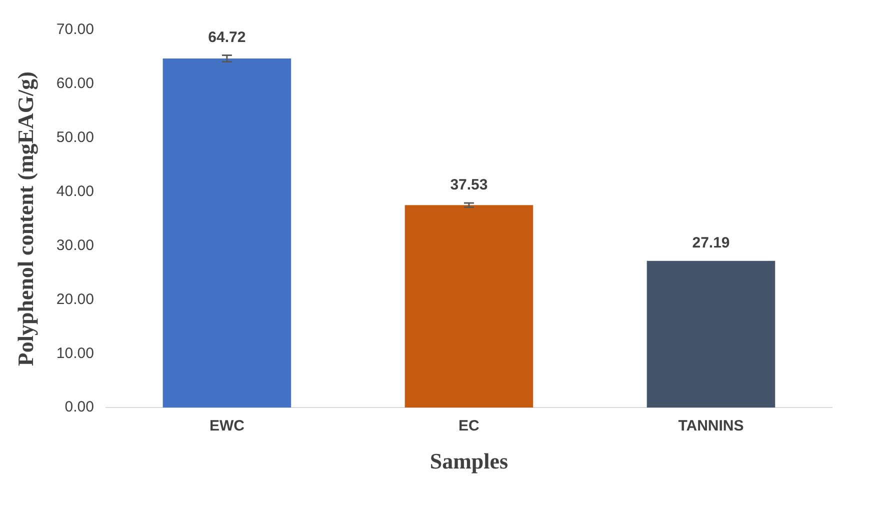  What do you see at coordinates (711, 426) in the screenshot?
I see `x-tick-label: TANNINS` at bounding box center [711, 426].